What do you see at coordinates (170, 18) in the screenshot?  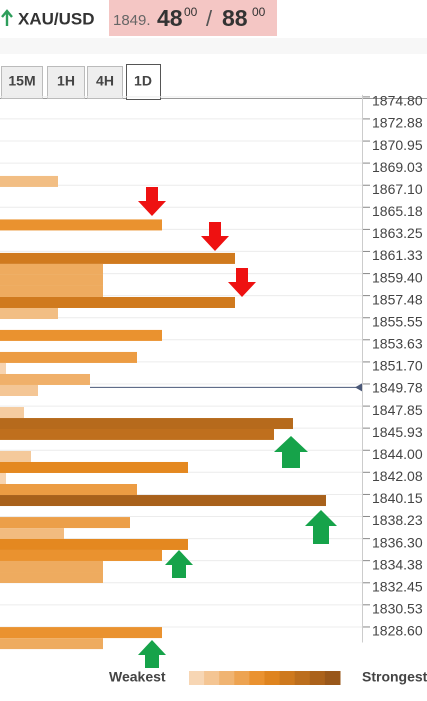 I see `bid-big: 48` at bounding box center [170, 18].